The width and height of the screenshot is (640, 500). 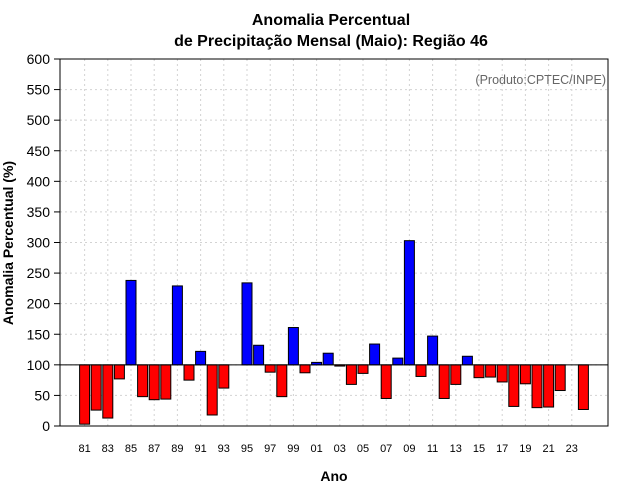 What do you see at coordinates (39, 243) in the screenshot?
I see `y-tick-label: 300` at bounding box center [39, 243].